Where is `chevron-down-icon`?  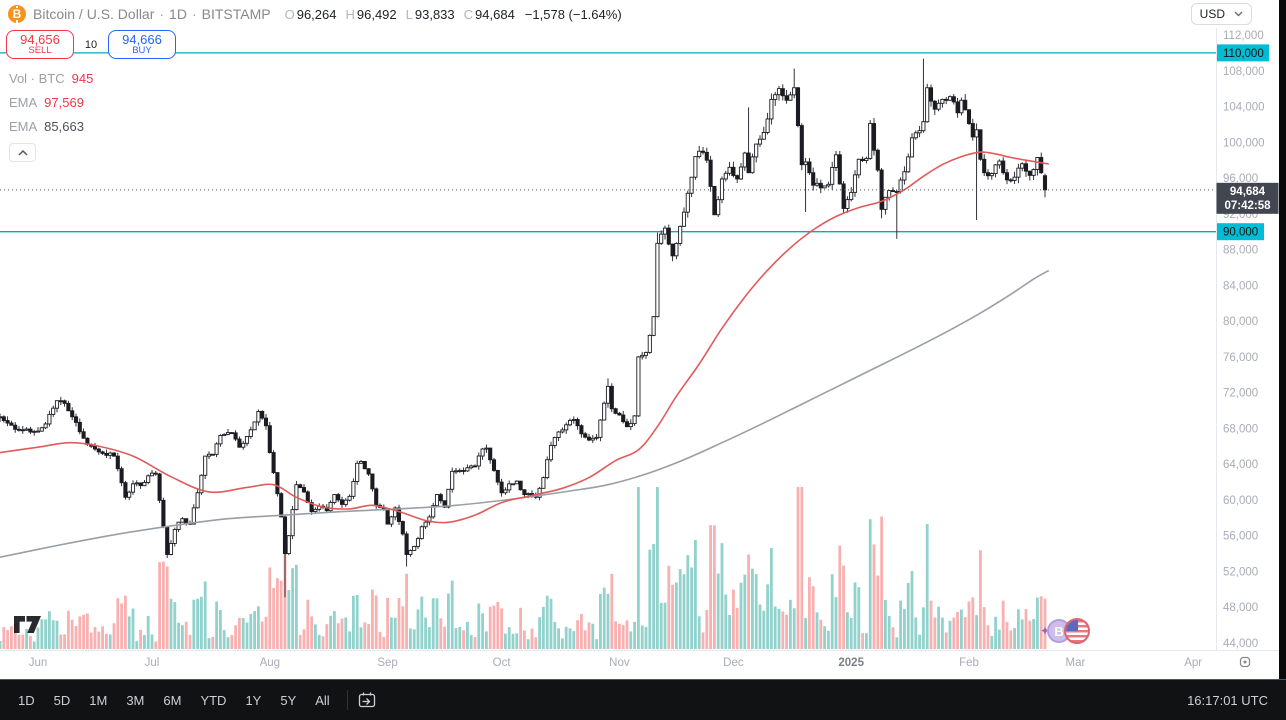
chevron-down-icon is located at coordinates (1238, 14).